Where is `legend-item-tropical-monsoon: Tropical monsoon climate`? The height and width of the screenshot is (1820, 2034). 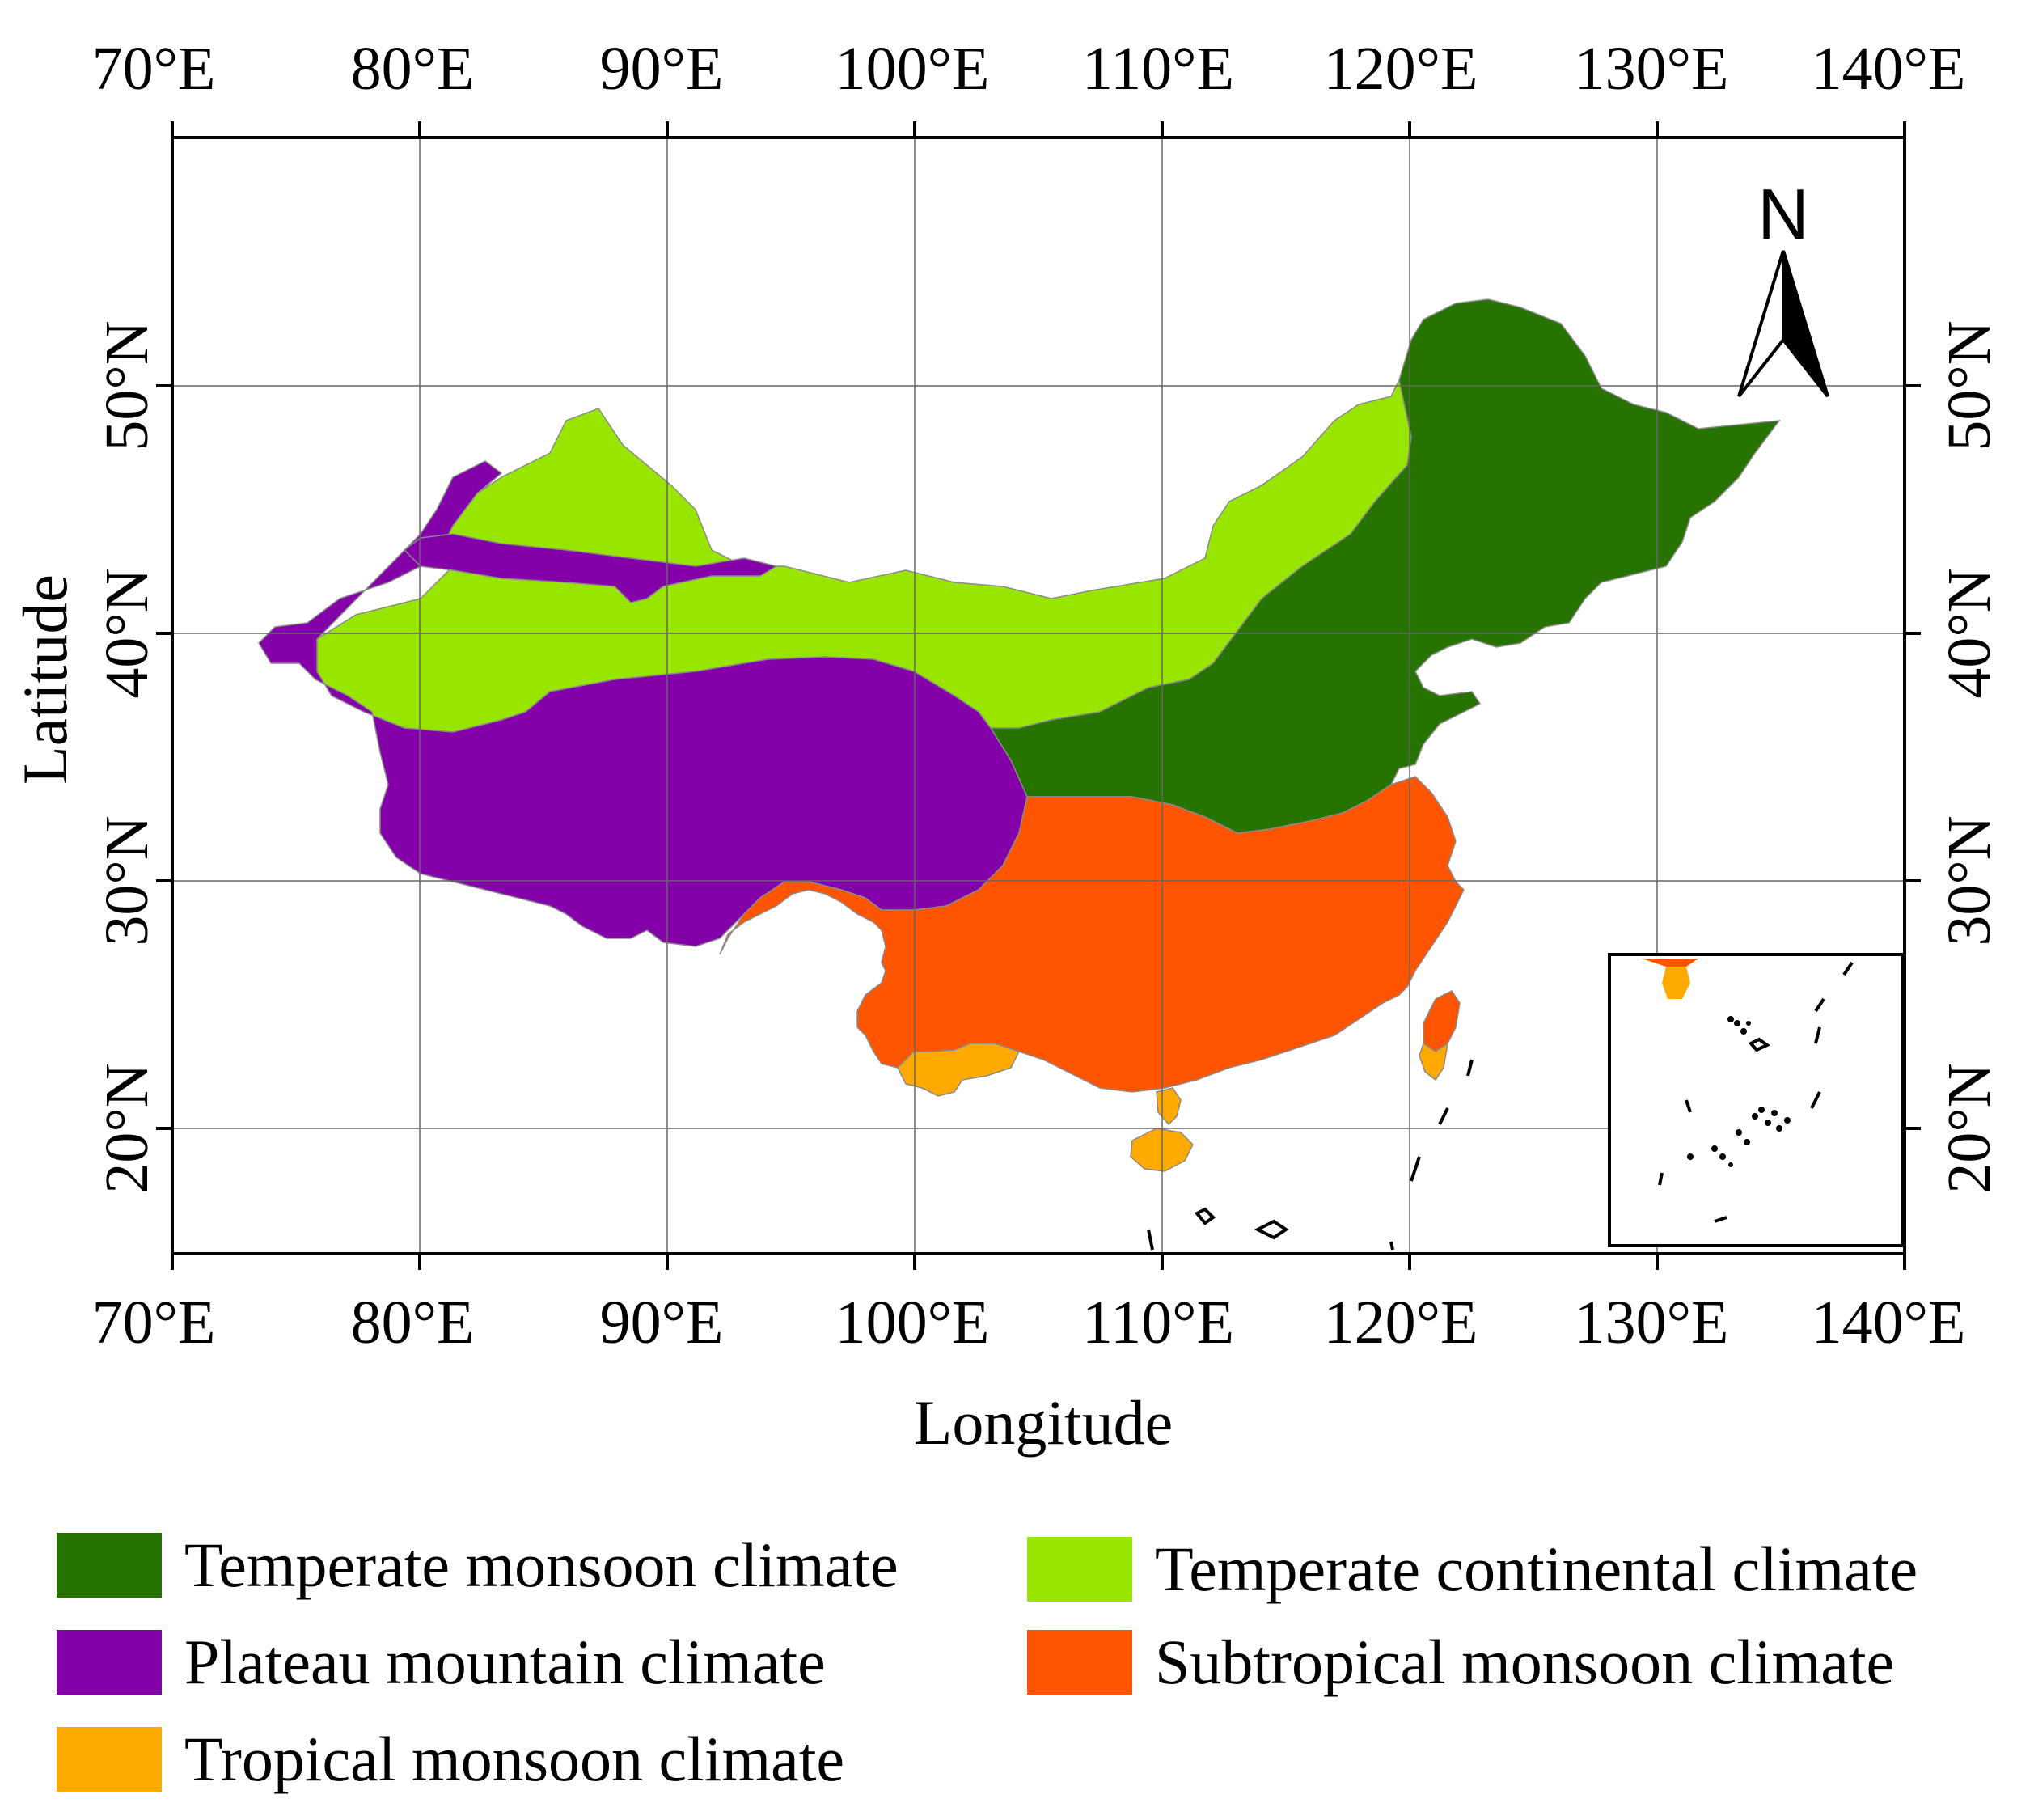
legend-item-tropical-monsoon: Tropical monsoon climate is located at coordinates (450, 1760).